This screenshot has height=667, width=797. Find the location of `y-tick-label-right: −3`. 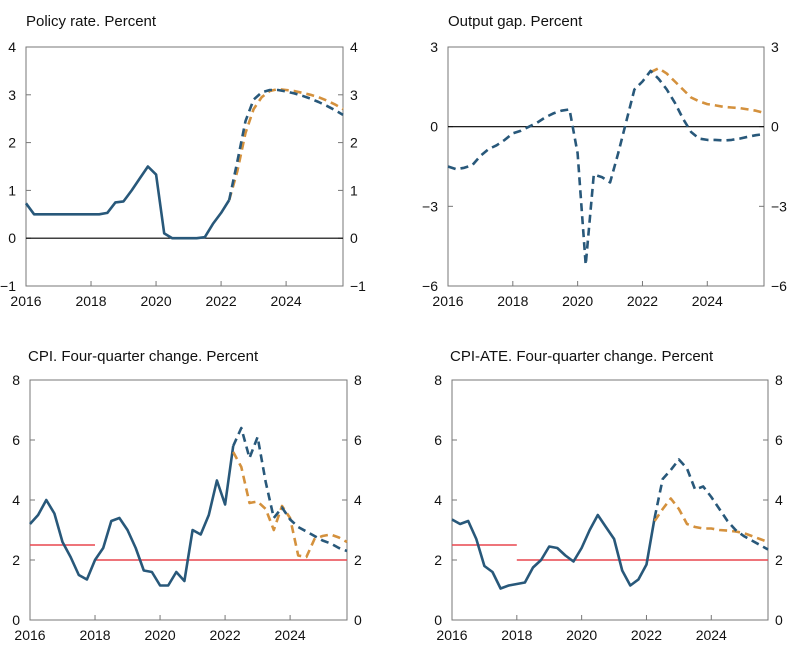

y-tick-label-right: −3 is located at coordinates (779, 206).